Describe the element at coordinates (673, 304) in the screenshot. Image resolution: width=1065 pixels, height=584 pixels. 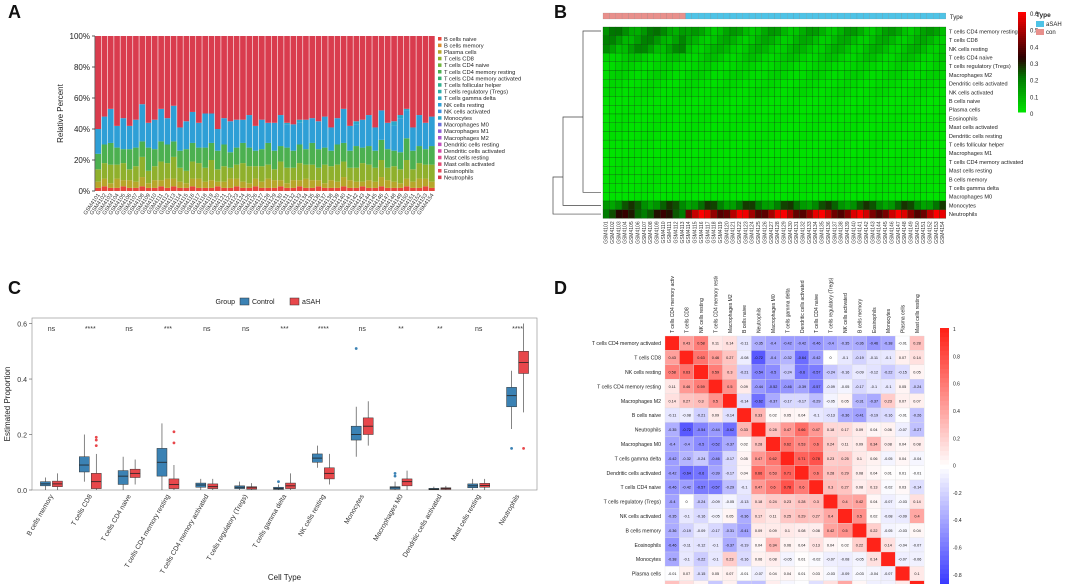
I see `column-label: T cells CD4 memory activated` at that location.